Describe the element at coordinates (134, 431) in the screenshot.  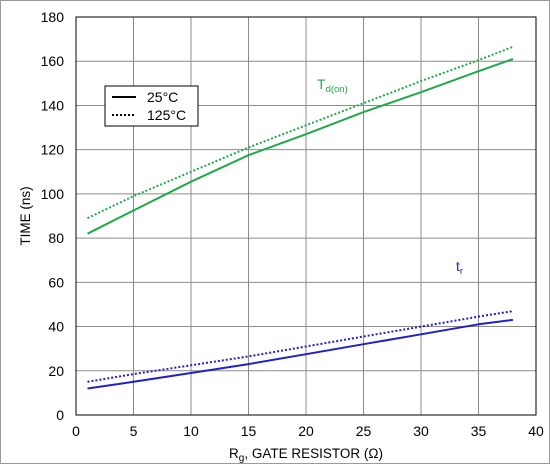
I see `x-tick-label: 5` at that location.